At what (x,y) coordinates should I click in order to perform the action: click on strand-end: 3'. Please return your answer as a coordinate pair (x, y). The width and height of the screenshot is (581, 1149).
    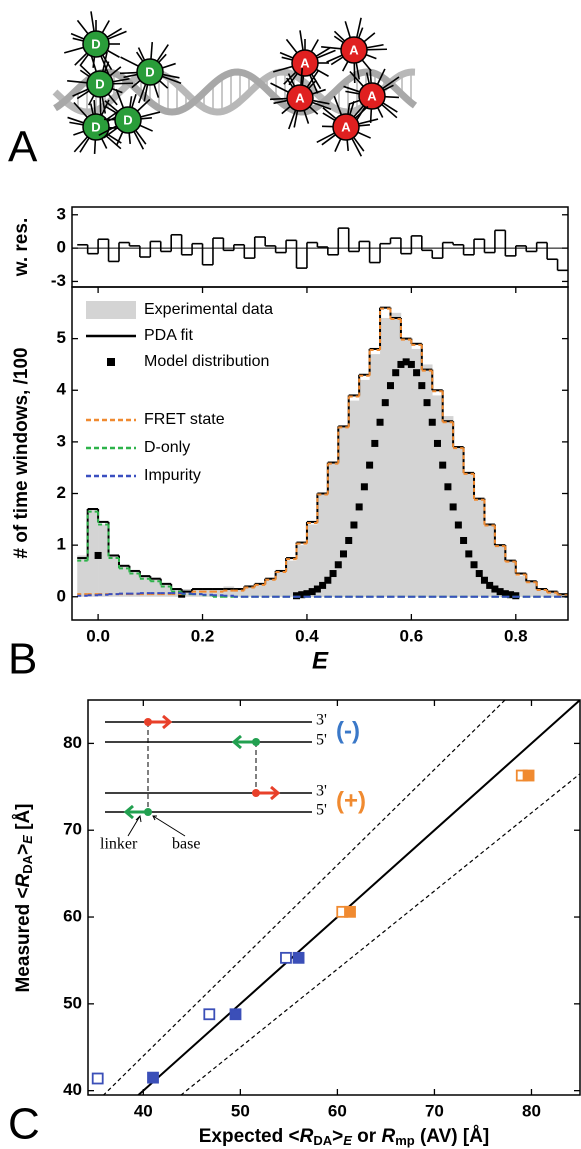
    Looking at the image, I should click on (321, 791).